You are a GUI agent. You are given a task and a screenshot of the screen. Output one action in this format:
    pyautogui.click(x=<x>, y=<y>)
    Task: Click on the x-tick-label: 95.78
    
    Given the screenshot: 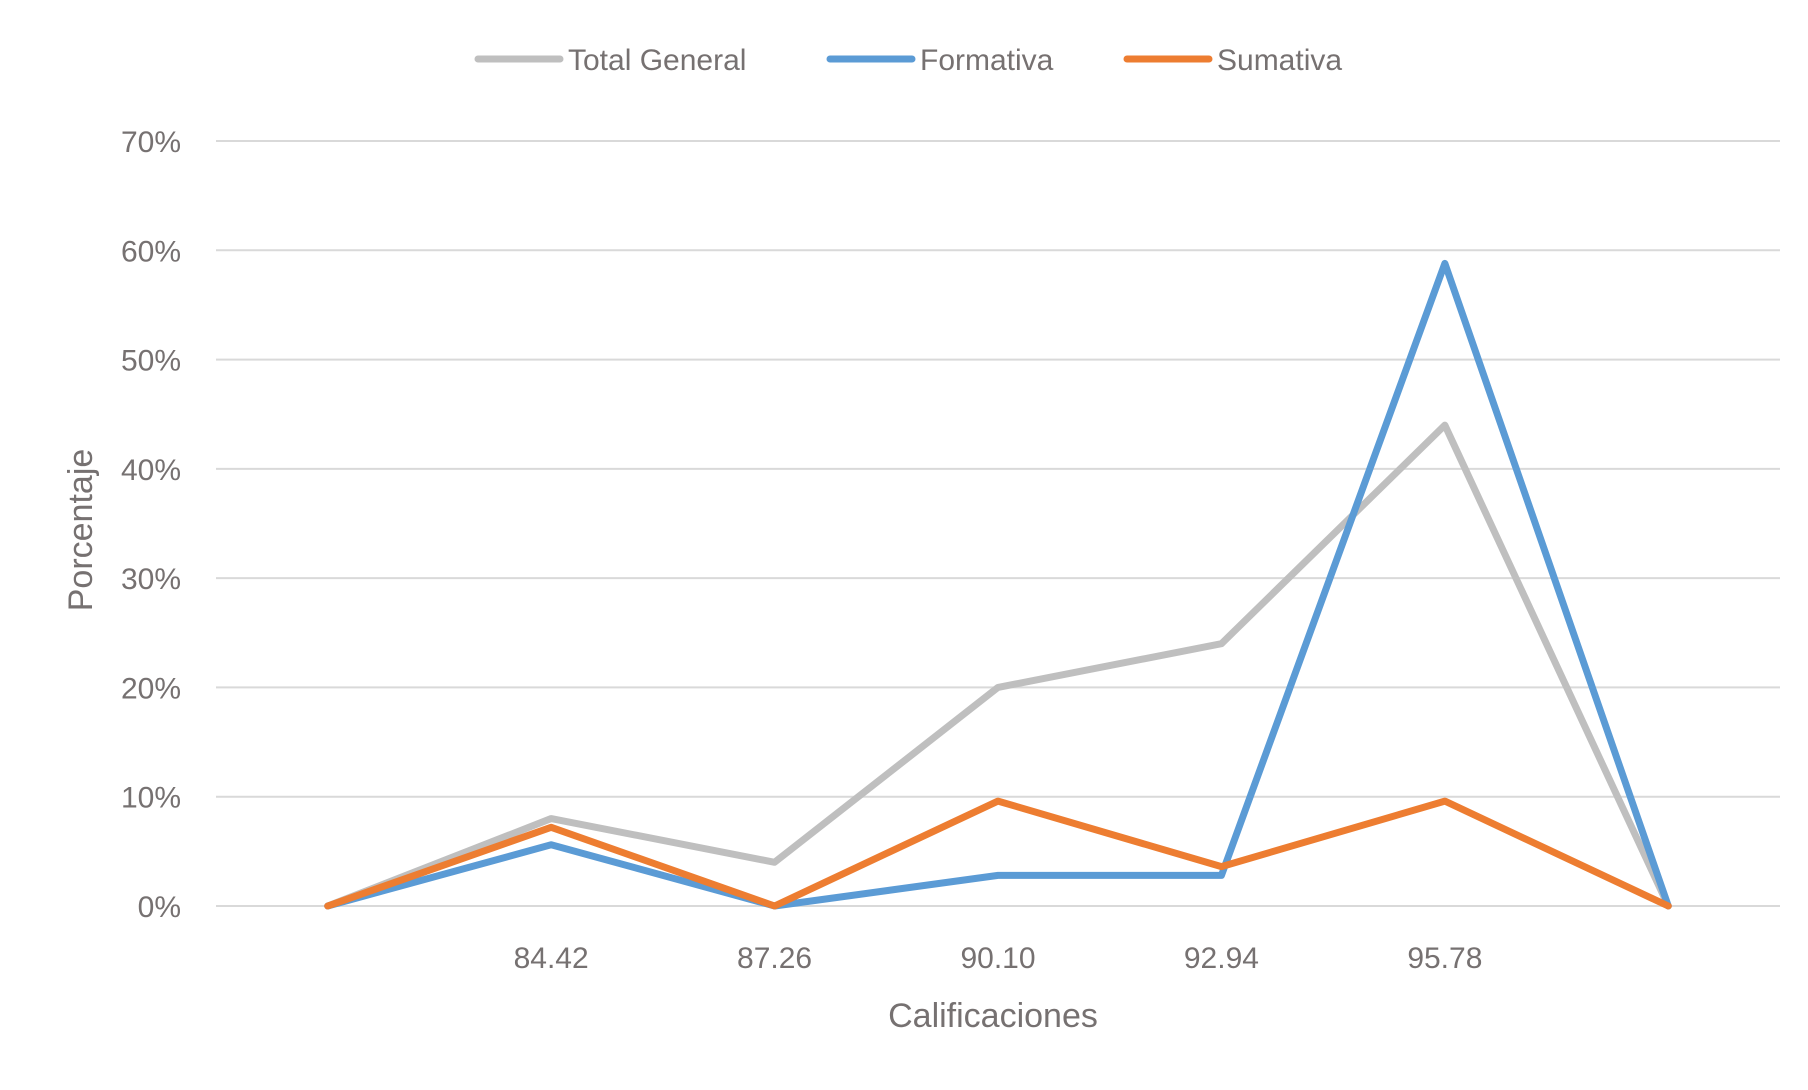 What is the action you would take?
    pyautogui.click(x=1444, y=958)
    